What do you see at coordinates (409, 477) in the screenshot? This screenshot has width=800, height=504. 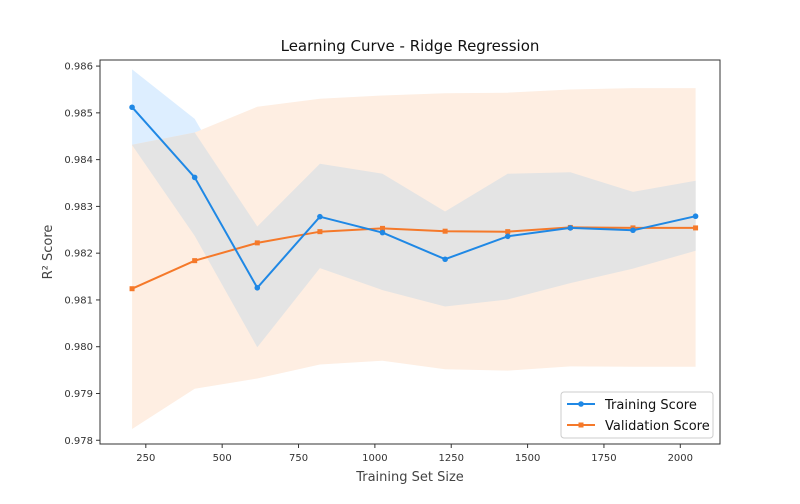 I see `x-axis-label: Training Set Size` at bounding box center [409, 477].